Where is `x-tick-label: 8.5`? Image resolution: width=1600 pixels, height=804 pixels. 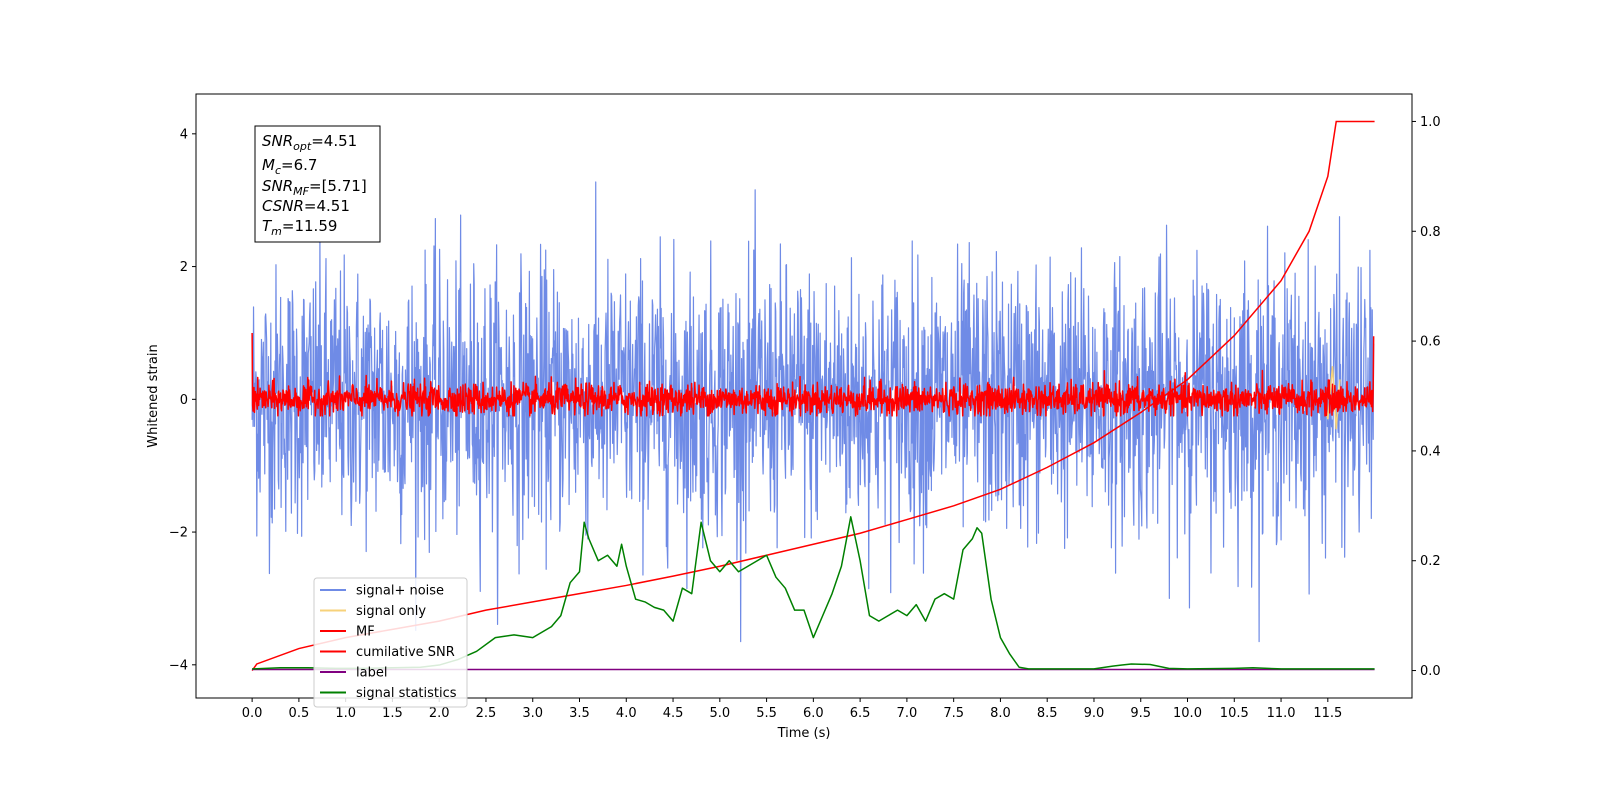
x-tick-label: 8.5 is located at coordinates (1047, 713).